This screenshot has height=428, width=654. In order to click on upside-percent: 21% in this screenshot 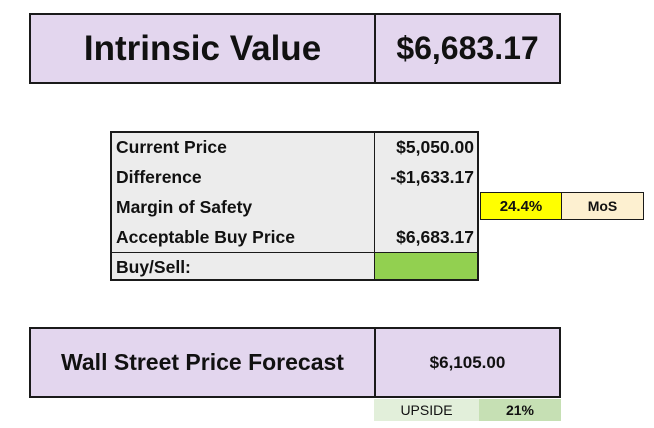, I will do `click(520, 410)`.